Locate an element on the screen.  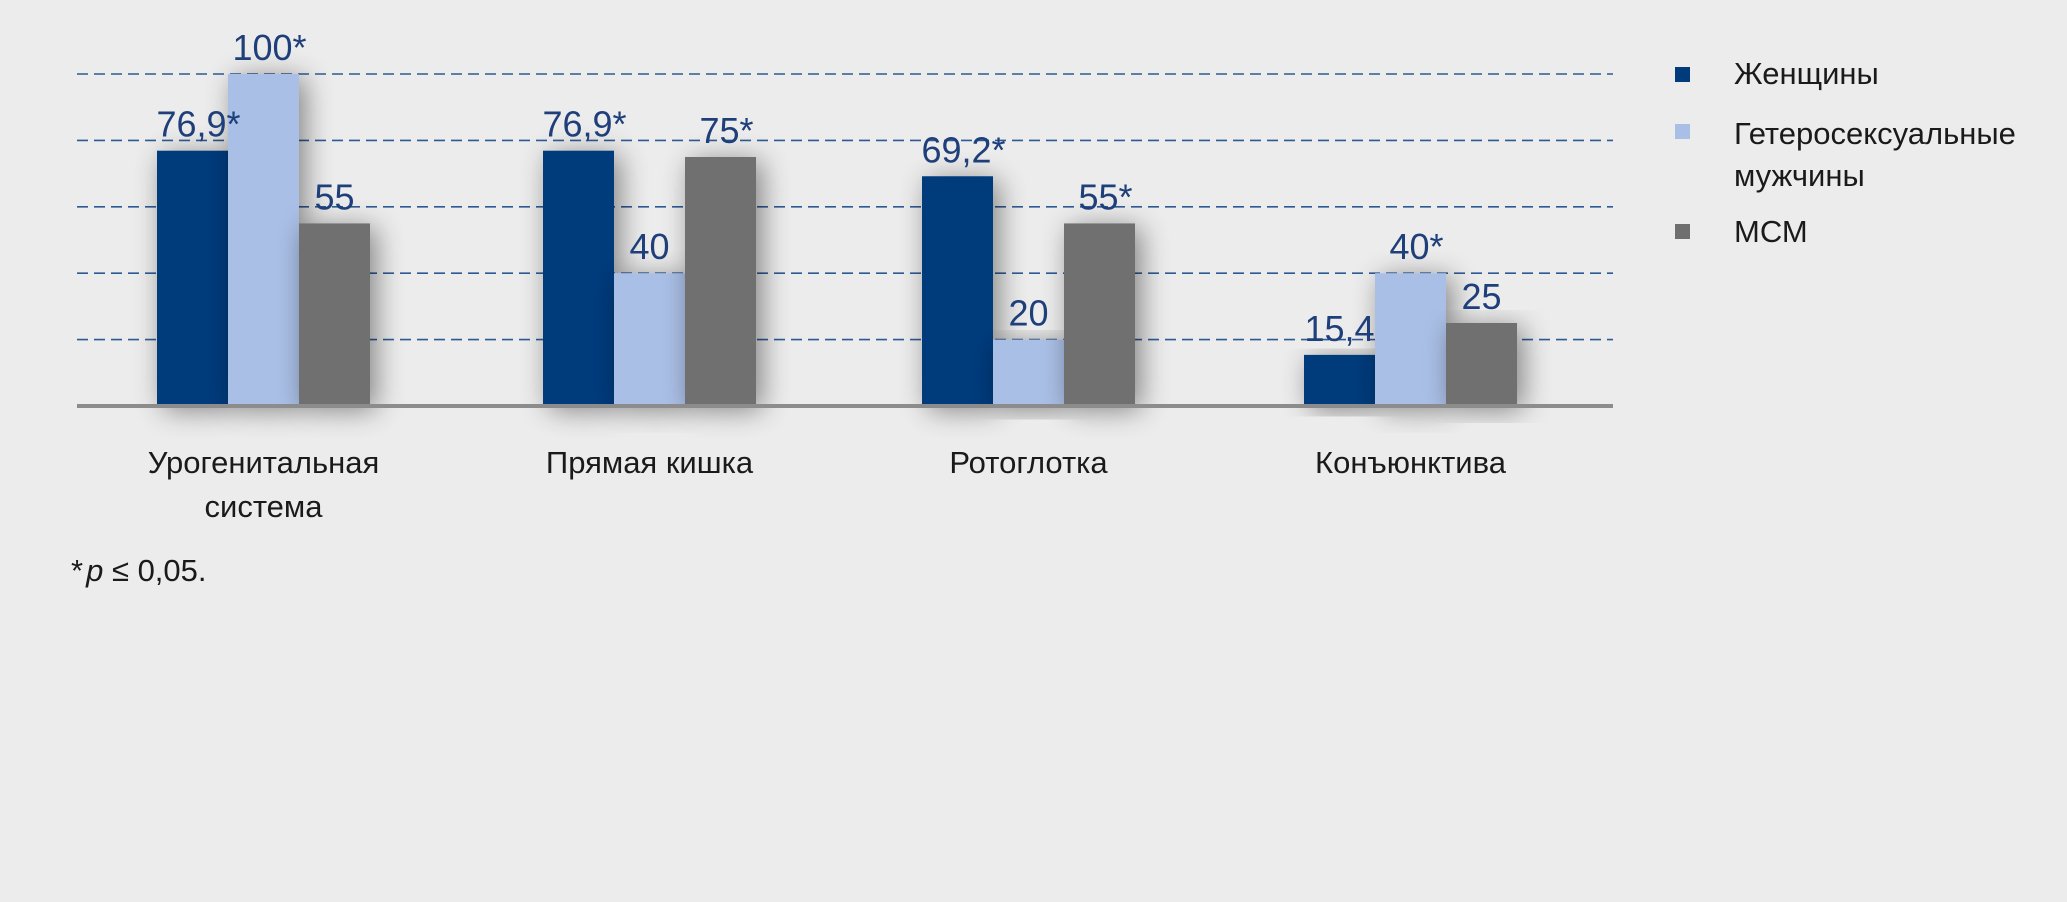
legend-label: МСМ is located at coordinates (1771, 231).